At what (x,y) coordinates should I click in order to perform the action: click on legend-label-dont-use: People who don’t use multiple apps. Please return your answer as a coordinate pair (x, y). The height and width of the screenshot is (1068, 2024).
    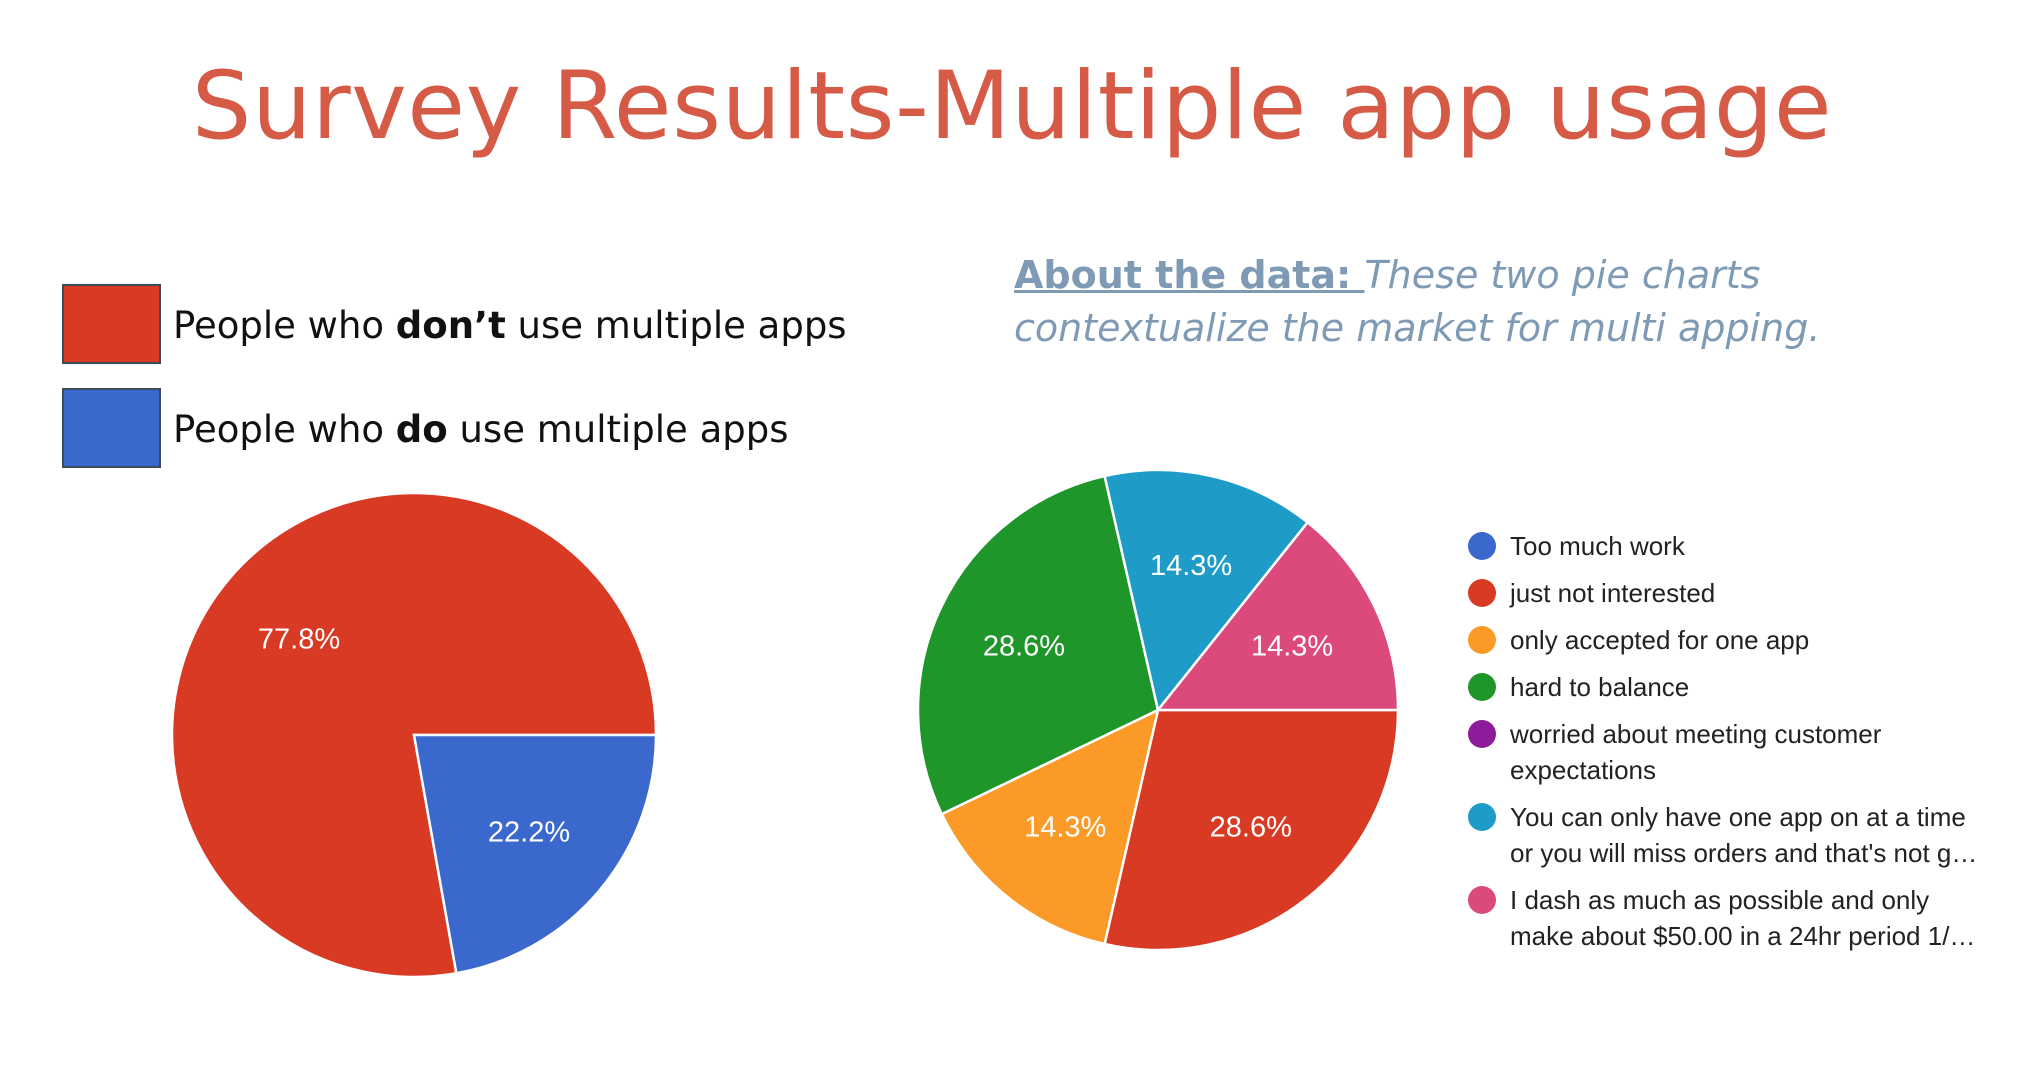
    Looking at the image, I should click on (510, 325).